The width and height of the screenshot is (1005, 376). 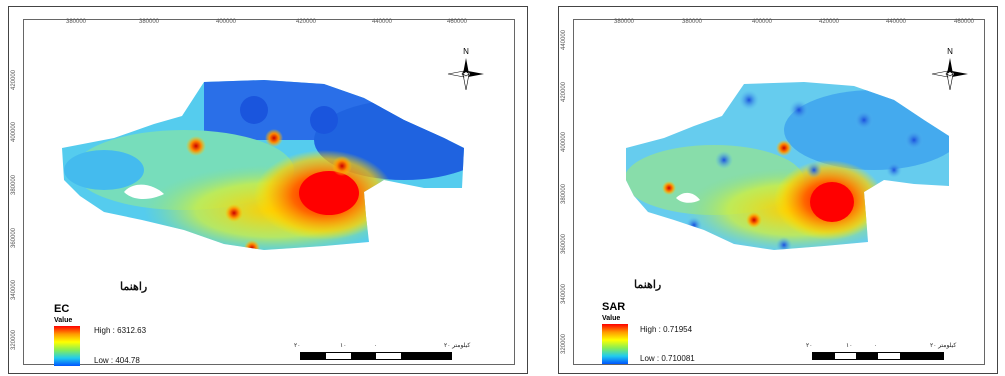 What do you see at coordinates (117, 360) in the screenshot?
I see `legend-low-label: Low : 404.78` at bounding box center [117, 360].